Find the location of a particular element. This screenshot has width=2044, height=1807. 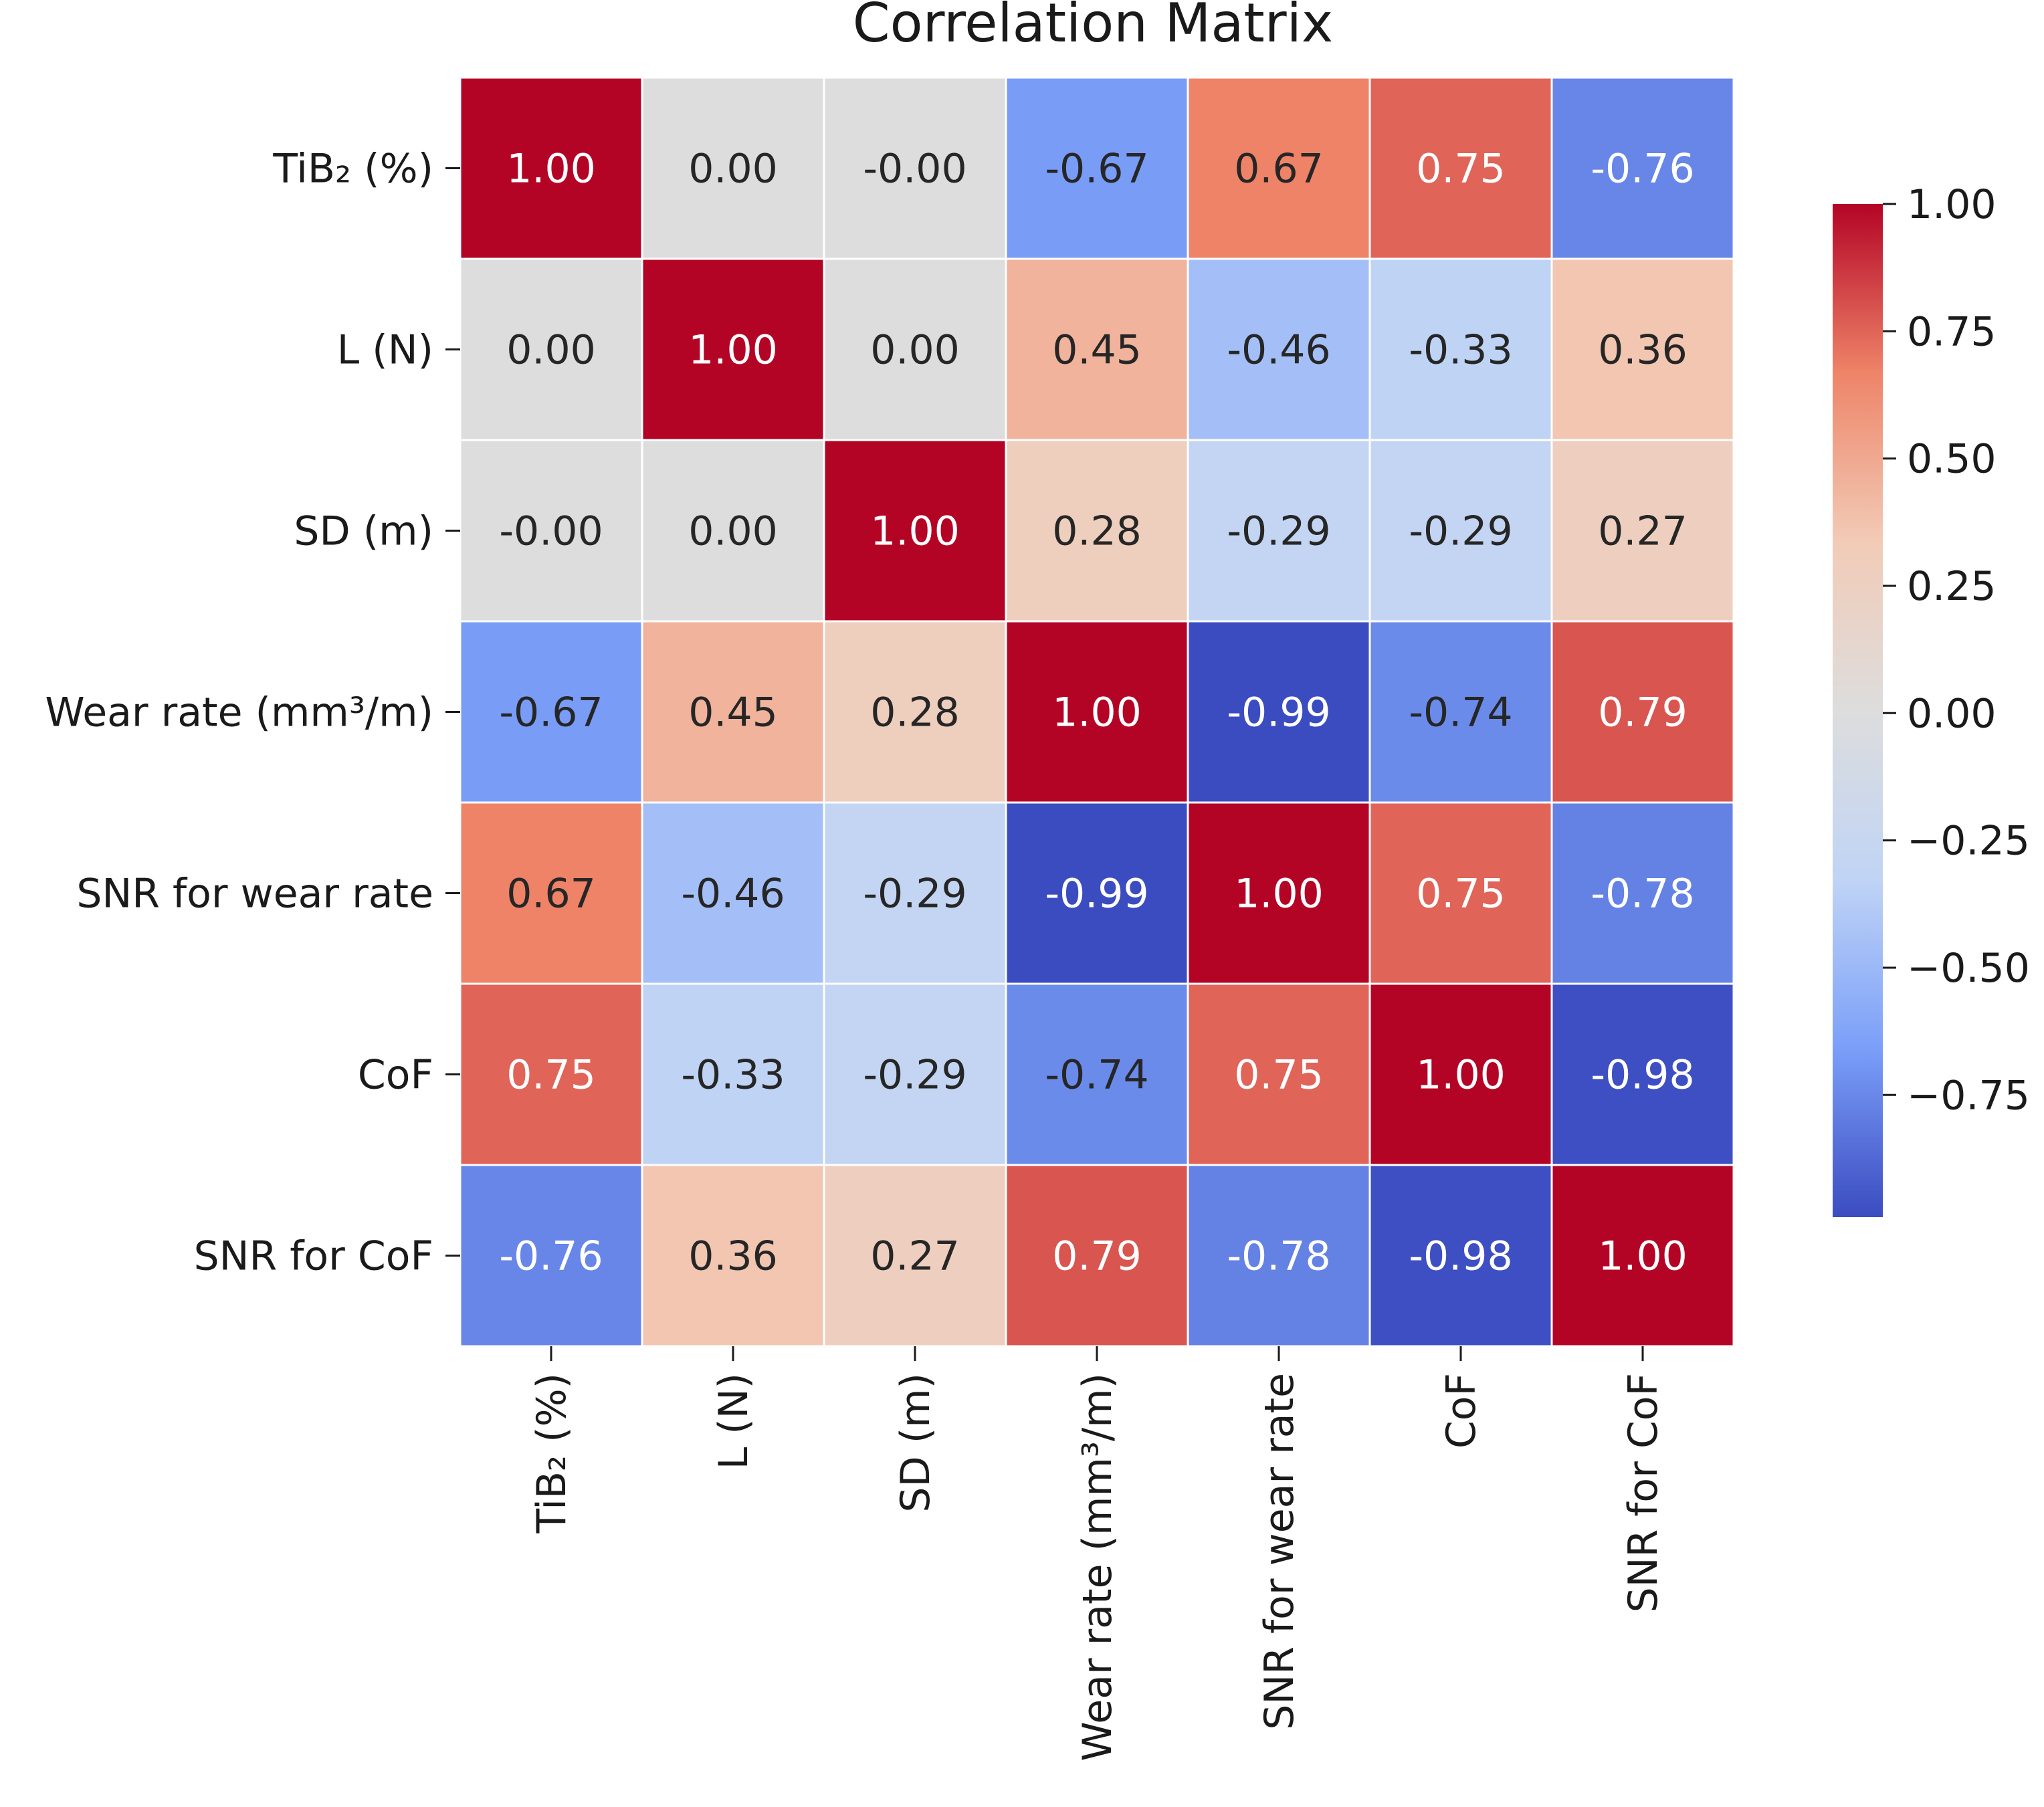

row-tick-label: Wear rate (mm³/m) is located at coordinates (239, 712).